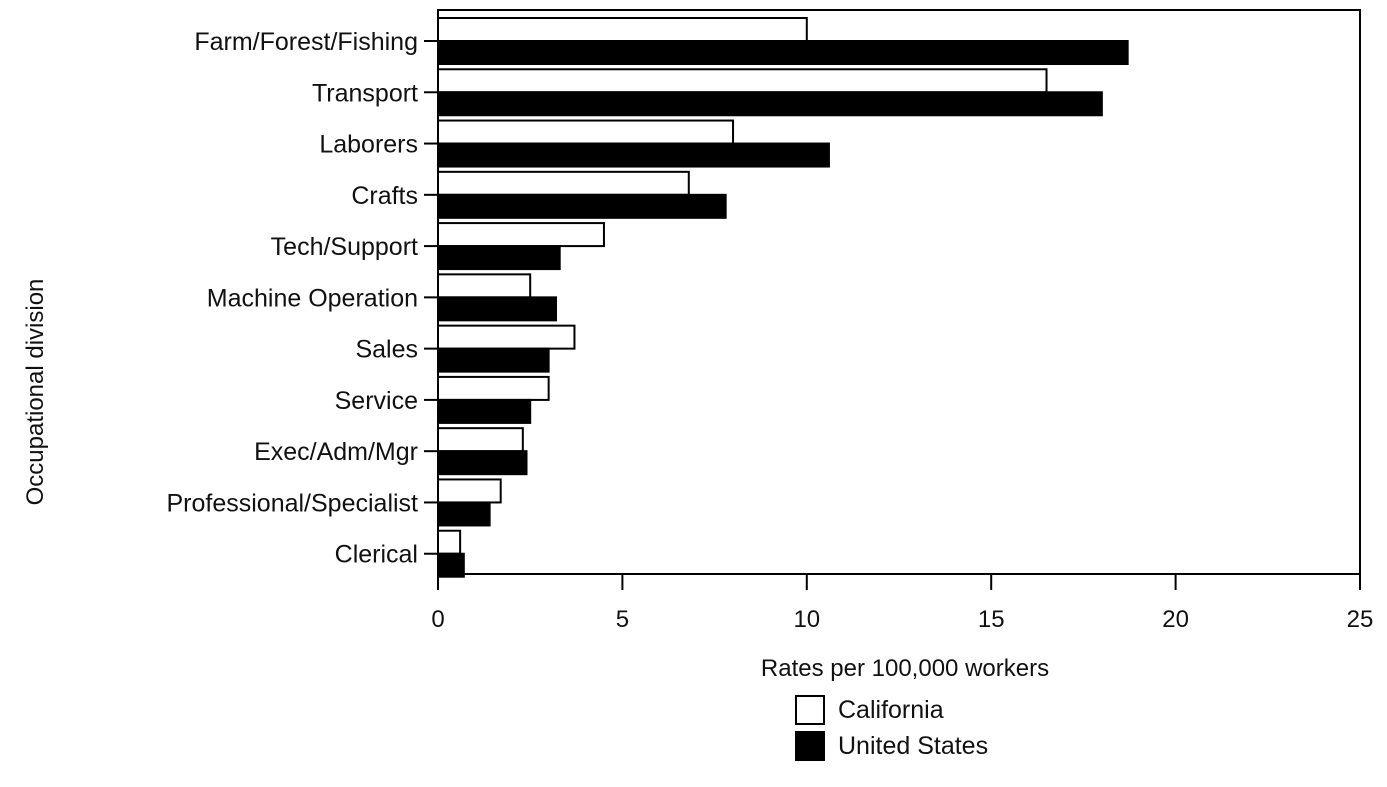 The height and width of the screenshot is (787, 1387). I want to click on bar-united-states-service, so click(484, 411).